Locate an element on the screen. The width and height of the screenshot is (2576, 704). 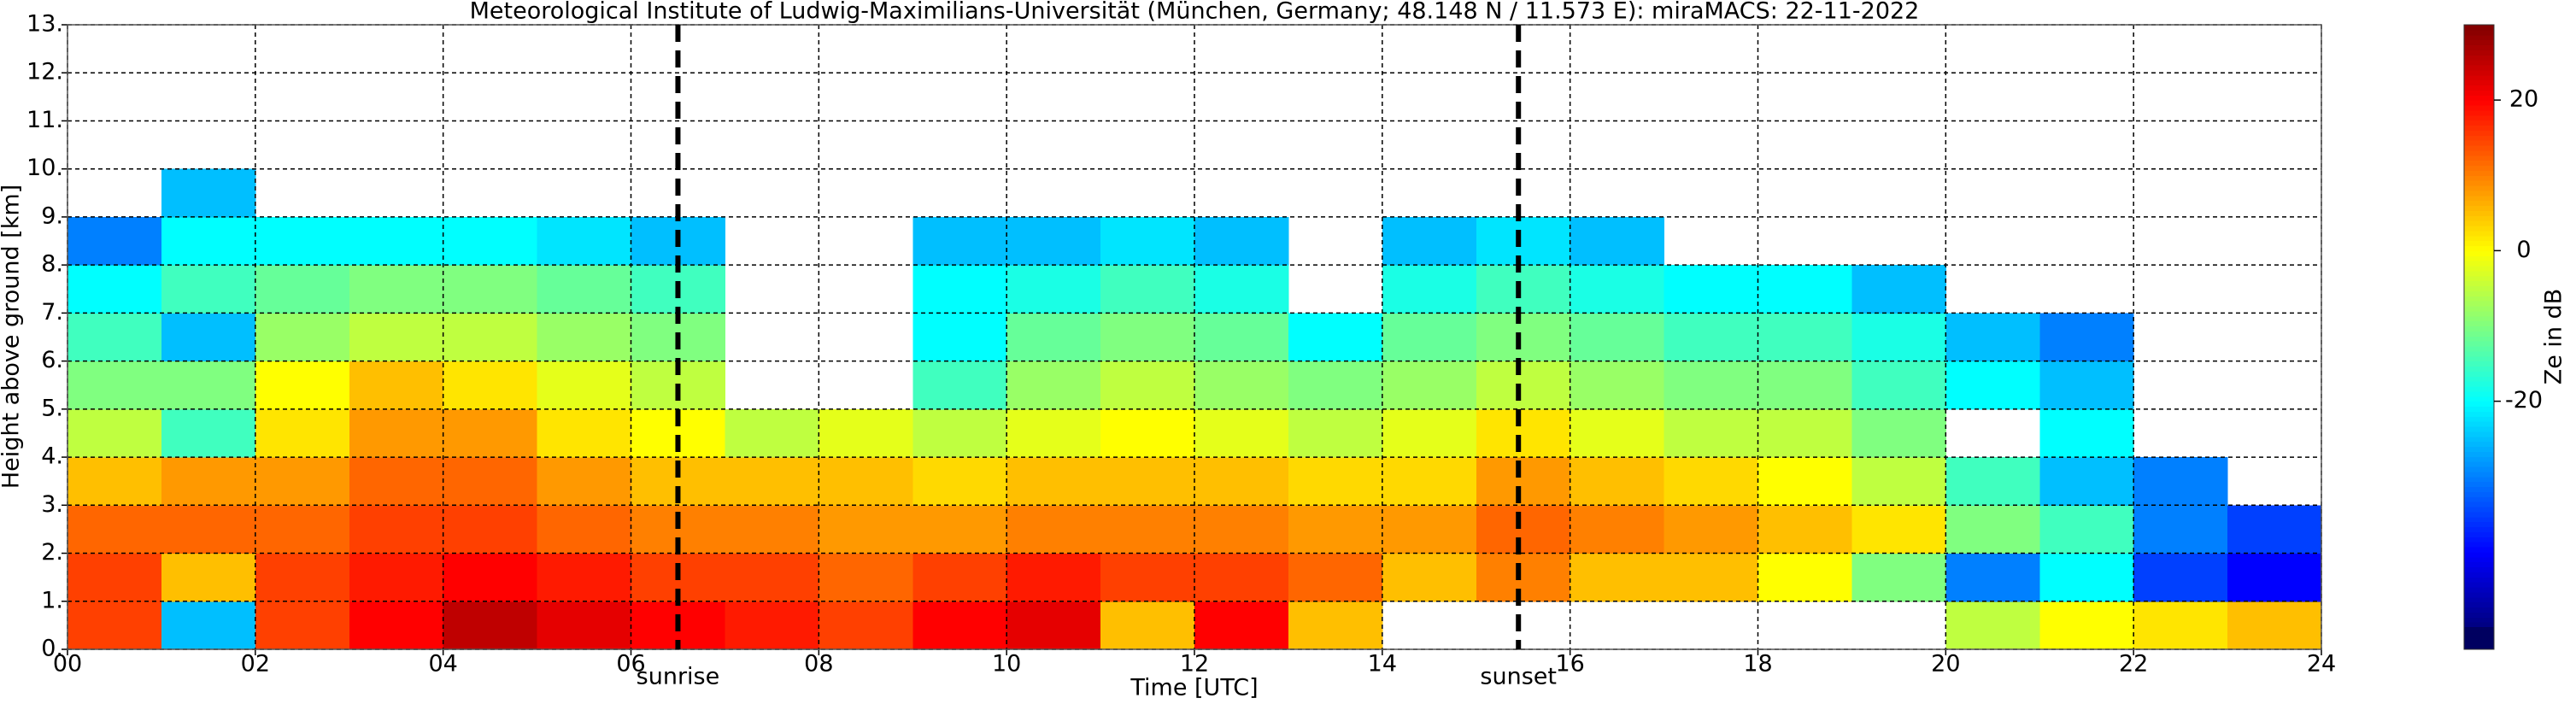
y-tick-label: 2. is located at coordinates (52, 552).